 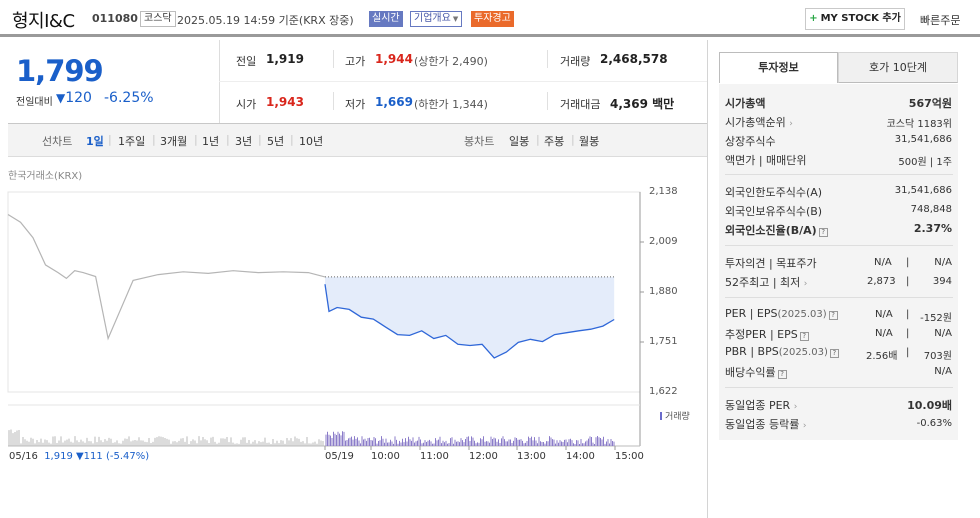 What do you see at coordinates (357, 123) in the screenshot?
I see `summary-bottom-border` at bounding box center [357, 123].